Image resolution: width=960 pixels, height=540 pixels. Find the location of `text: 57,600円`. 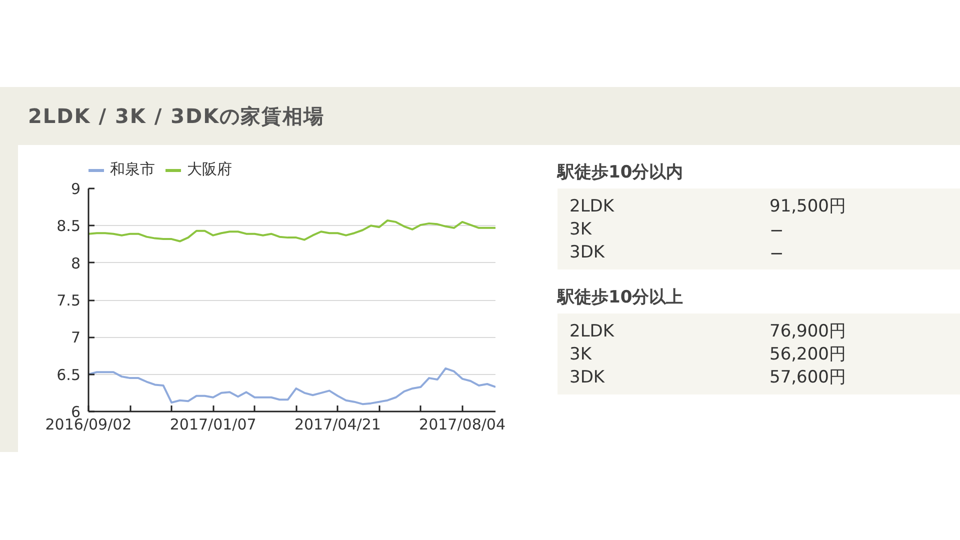

text: 57,600円 is located at coordinates (808, 378).